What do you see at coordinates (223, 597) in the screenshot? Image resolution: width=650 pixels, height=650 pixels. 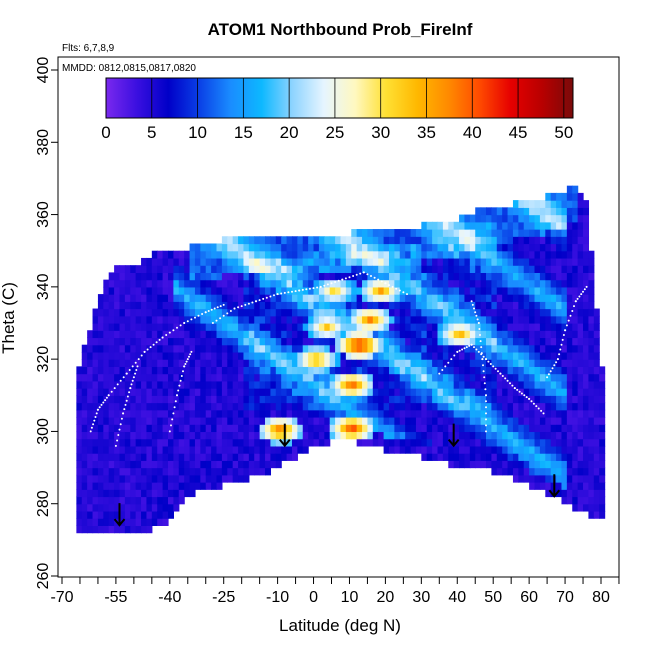 I see `x-tick-label: -25` at bounding box center [223, 597].